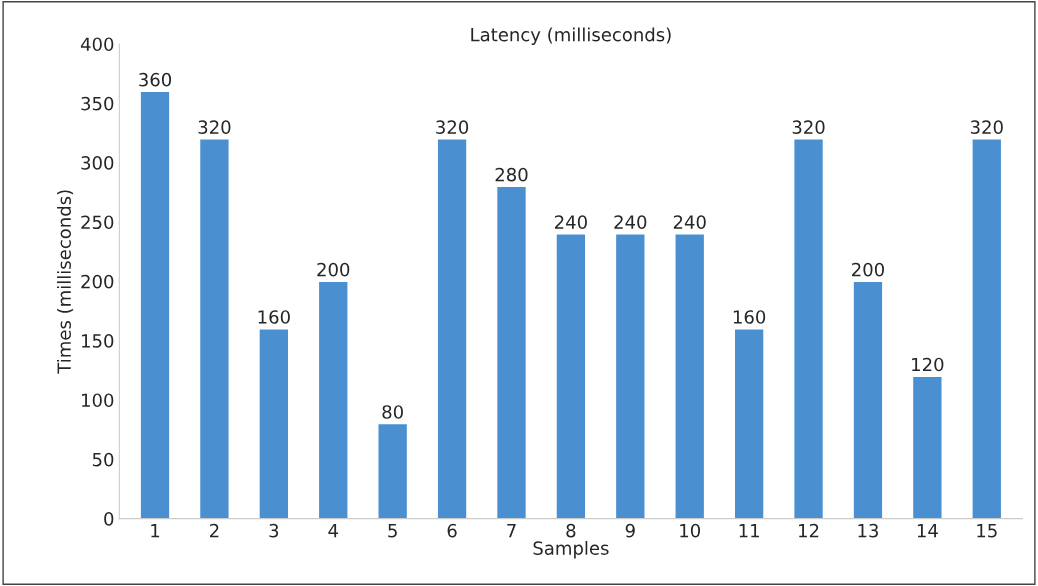 Image resolution: width=1038 pixels, height=586 pixels. What do you see at coordinates (452, 530) in the screenshot?
I see `x-tick-label: 6` at bounding box center [452, 530].